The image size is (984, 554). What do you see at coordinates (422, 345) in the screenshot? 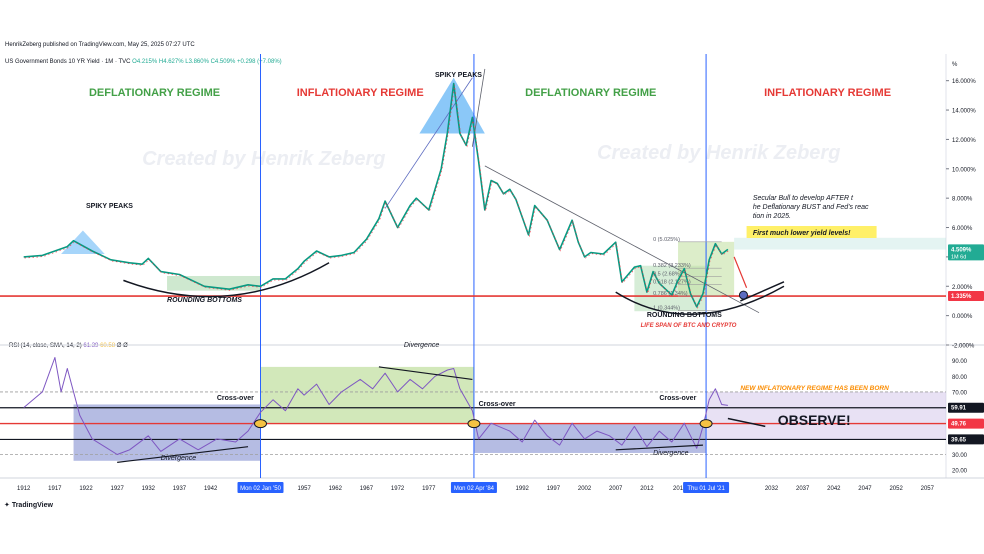
I see `divergence-label-2: Divergence` at bounding box center [422, 345].